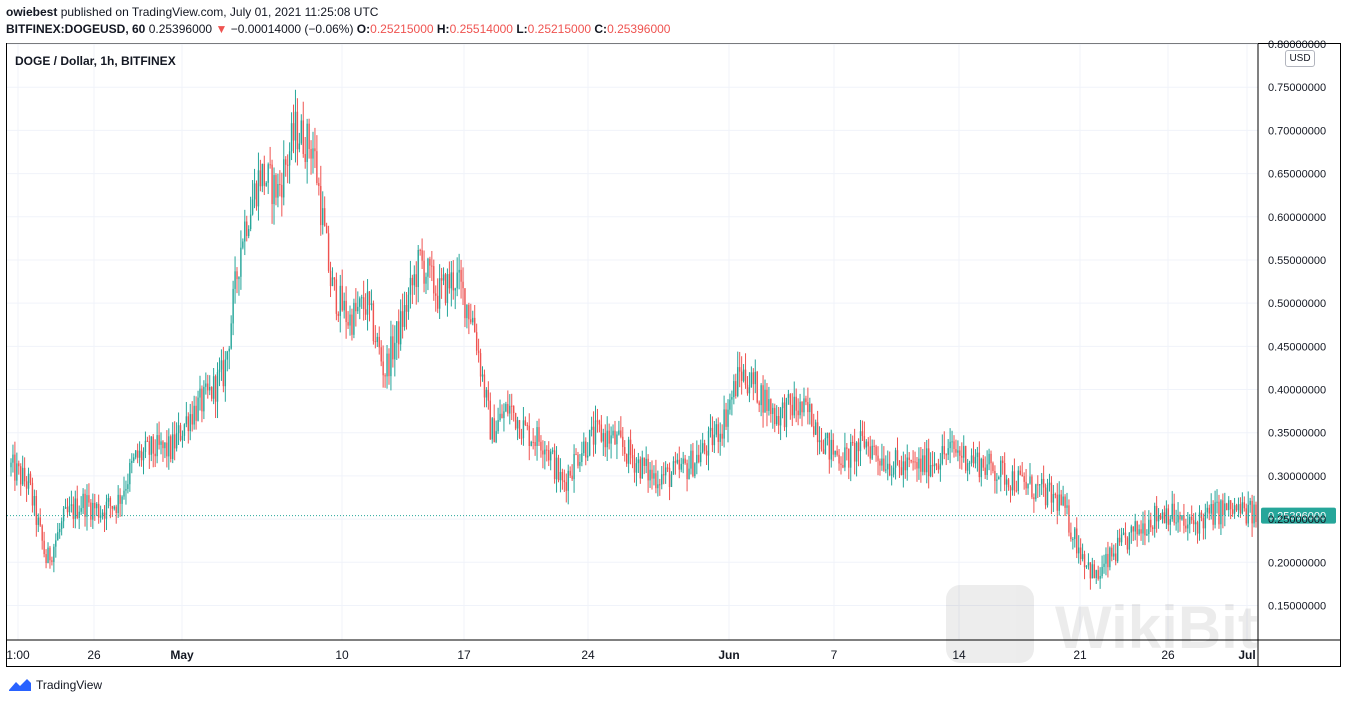 This screenshot has width=1348, height=705. What do you see at coordinates (182, 655) in the screenshot?
I see `time-tick-label: May` at bounding box center [182, 655].